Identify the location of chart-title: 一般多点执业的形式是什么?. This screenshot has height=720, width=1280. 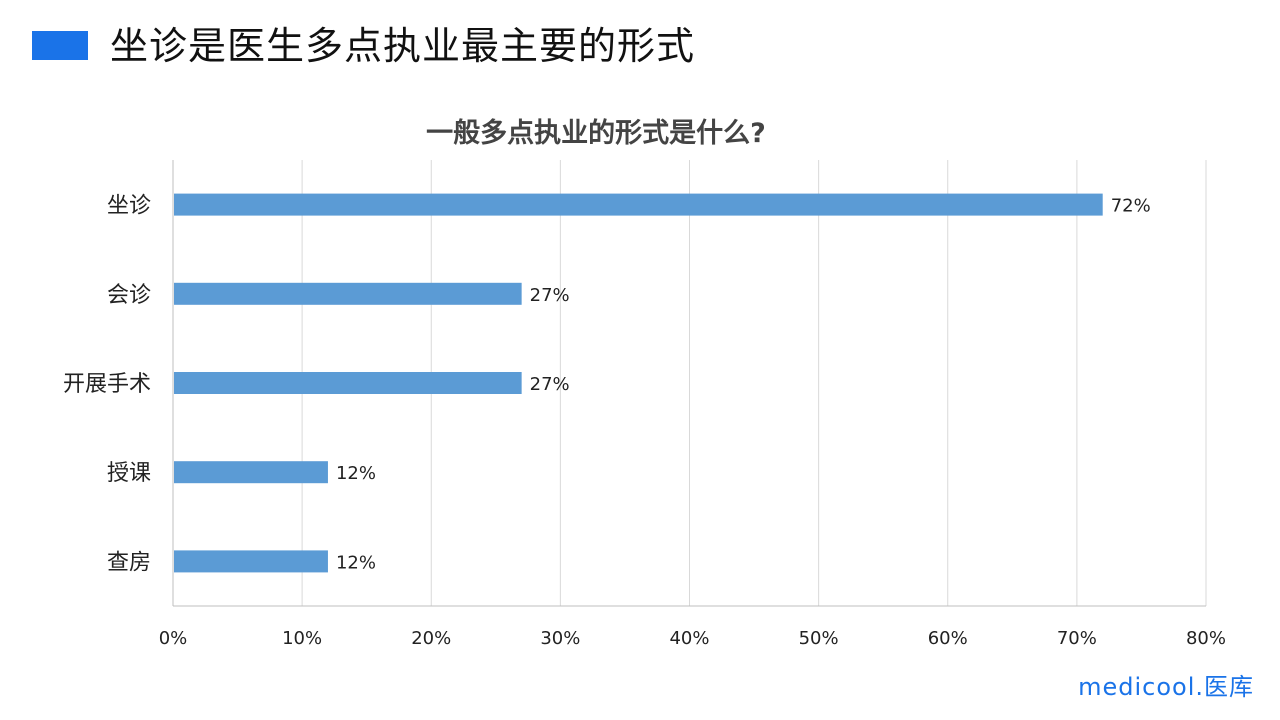
(596, 133).